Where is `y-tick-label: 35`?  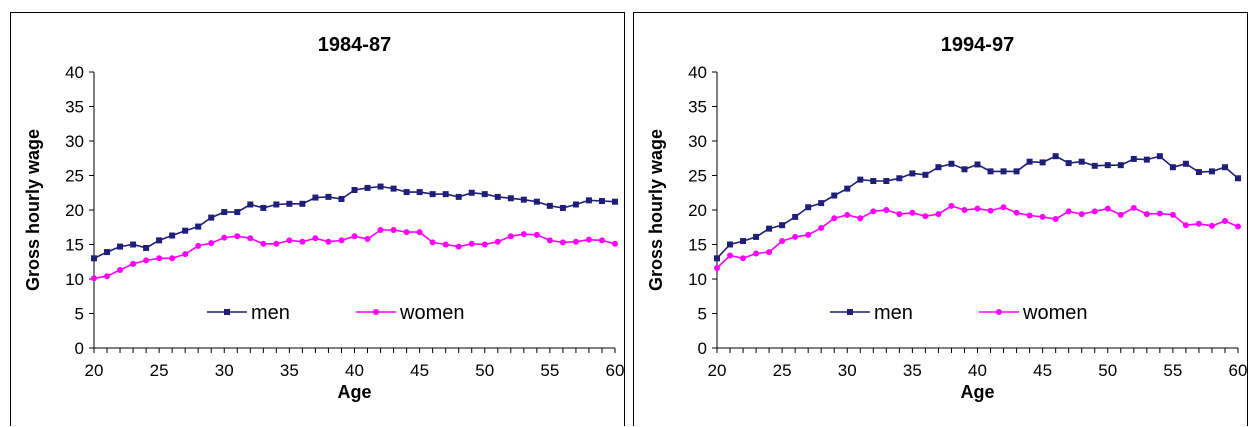
y-tick-label: 35 is located at coordinates (74, 107).